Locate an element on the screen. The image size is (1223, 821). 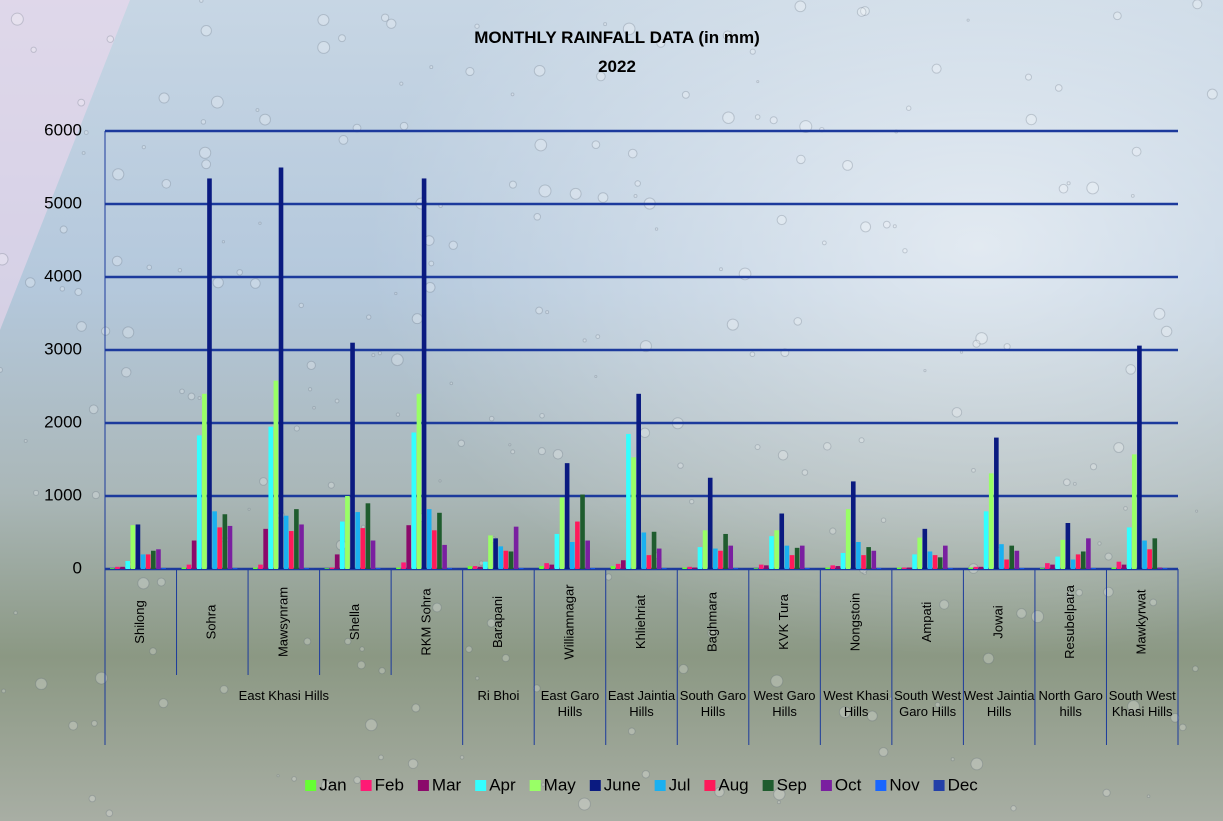
x-tick-label: Mawkyrwat is located at coordinates (1141, 621).